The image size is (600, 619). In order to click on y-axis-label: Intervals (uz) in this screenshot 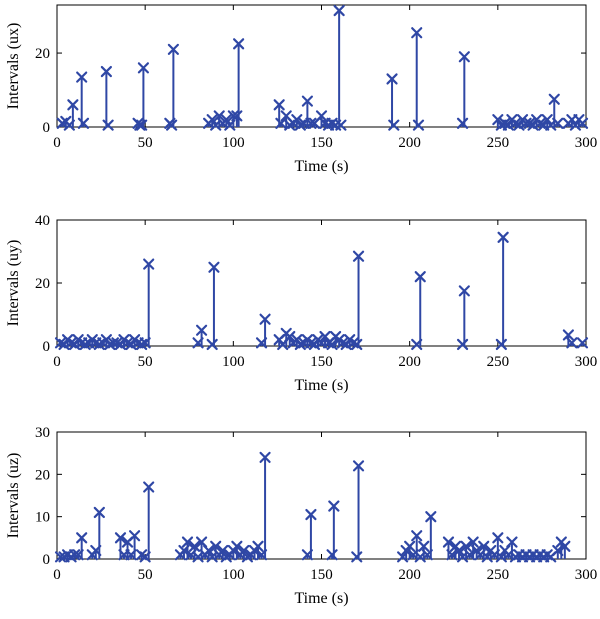, I will do `click(13, 496)`.